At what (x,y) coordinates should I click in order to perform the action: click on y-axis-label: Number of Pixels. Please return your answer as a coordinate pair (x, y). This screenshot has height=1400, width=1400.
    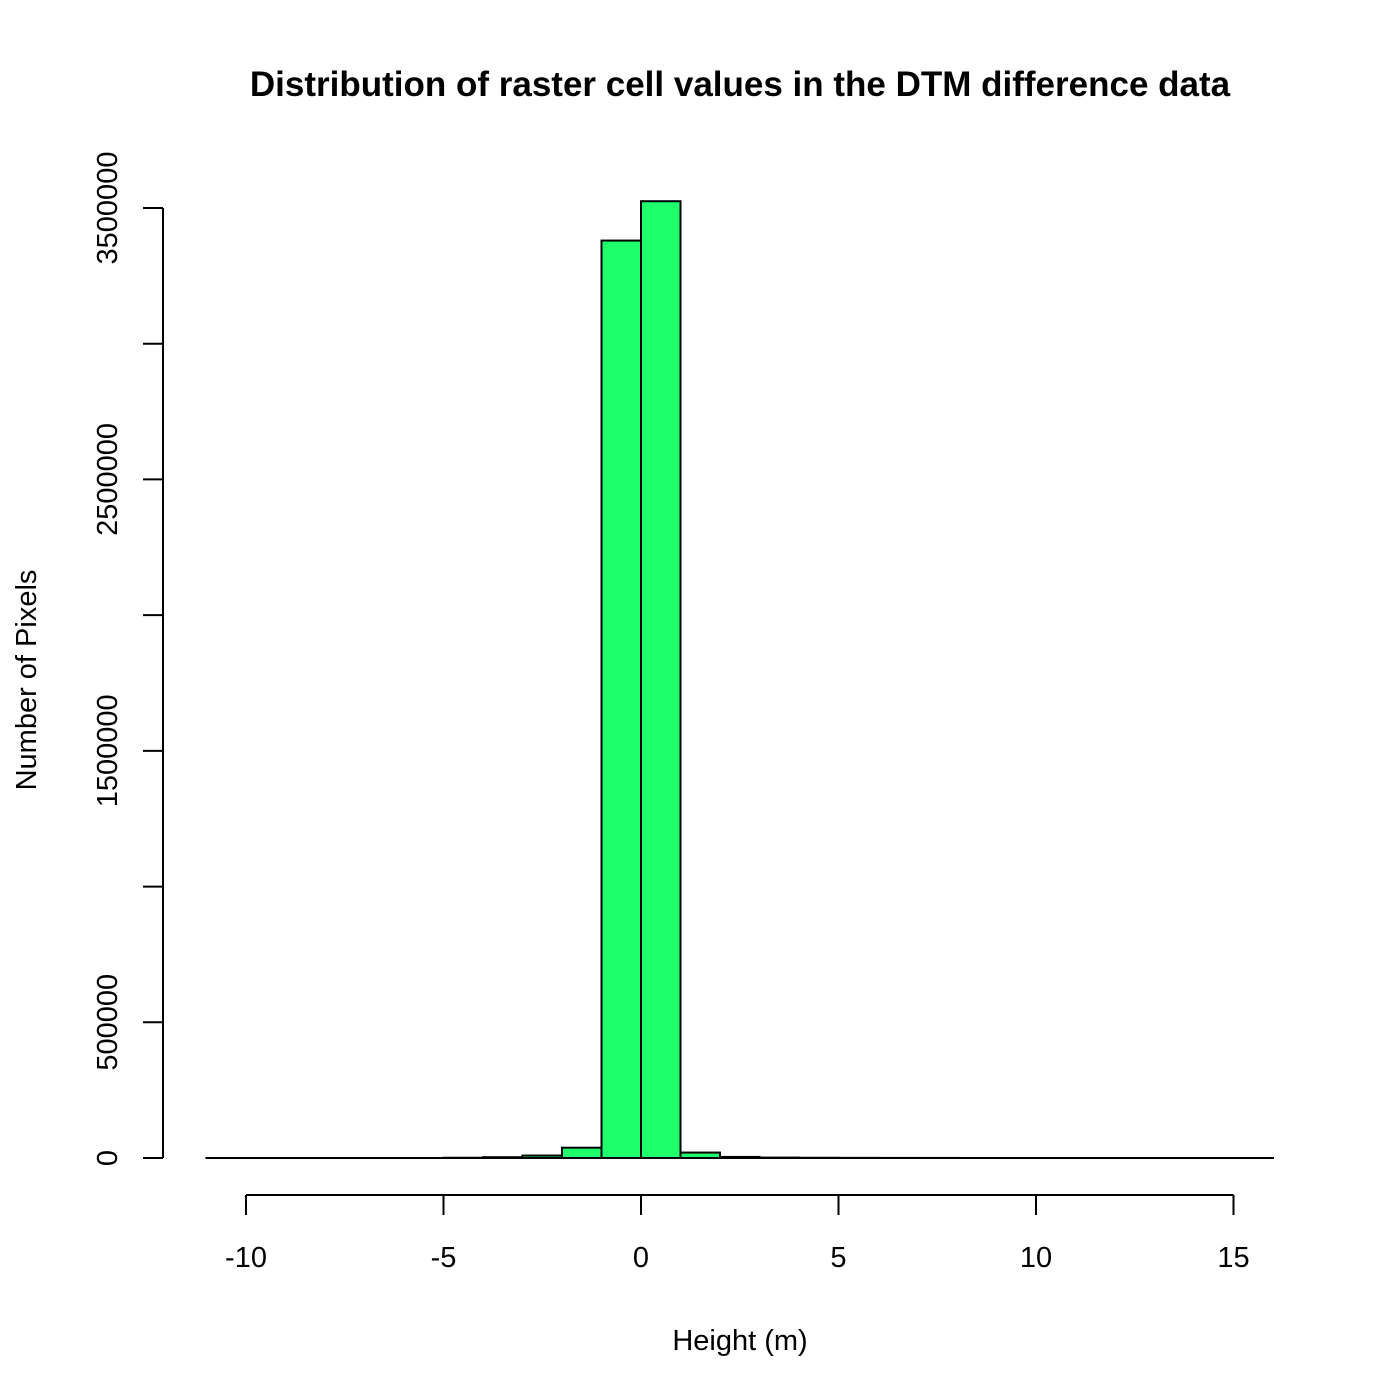
    Looking at the image, I should click on (27, 680).